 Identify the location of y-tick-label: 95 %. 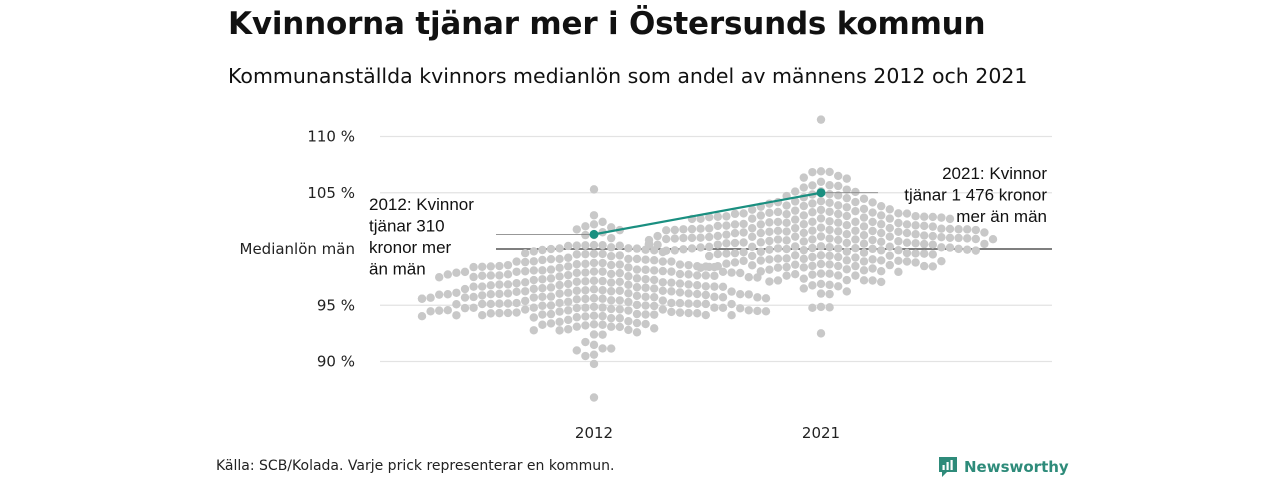
(336, 305).